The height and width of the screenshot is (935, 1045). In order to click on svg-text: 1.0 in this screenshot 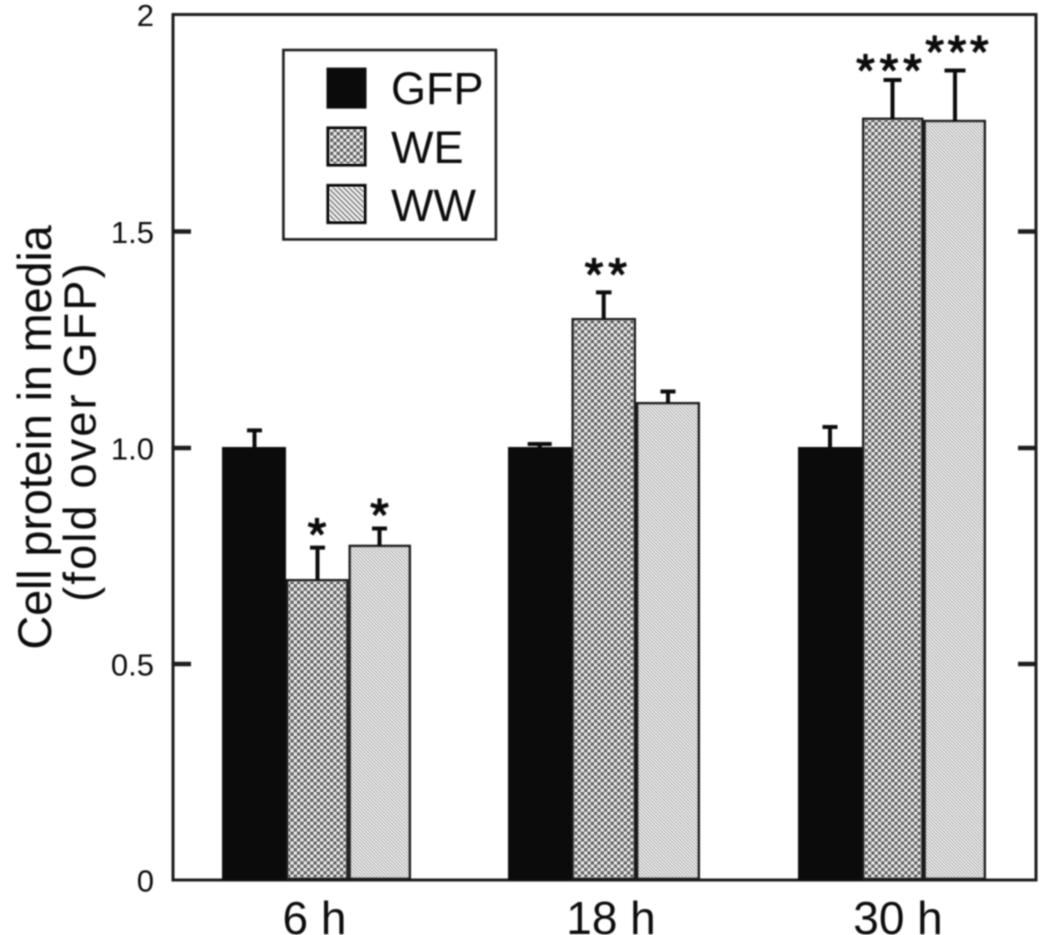, I will do `click(132, 449)`.